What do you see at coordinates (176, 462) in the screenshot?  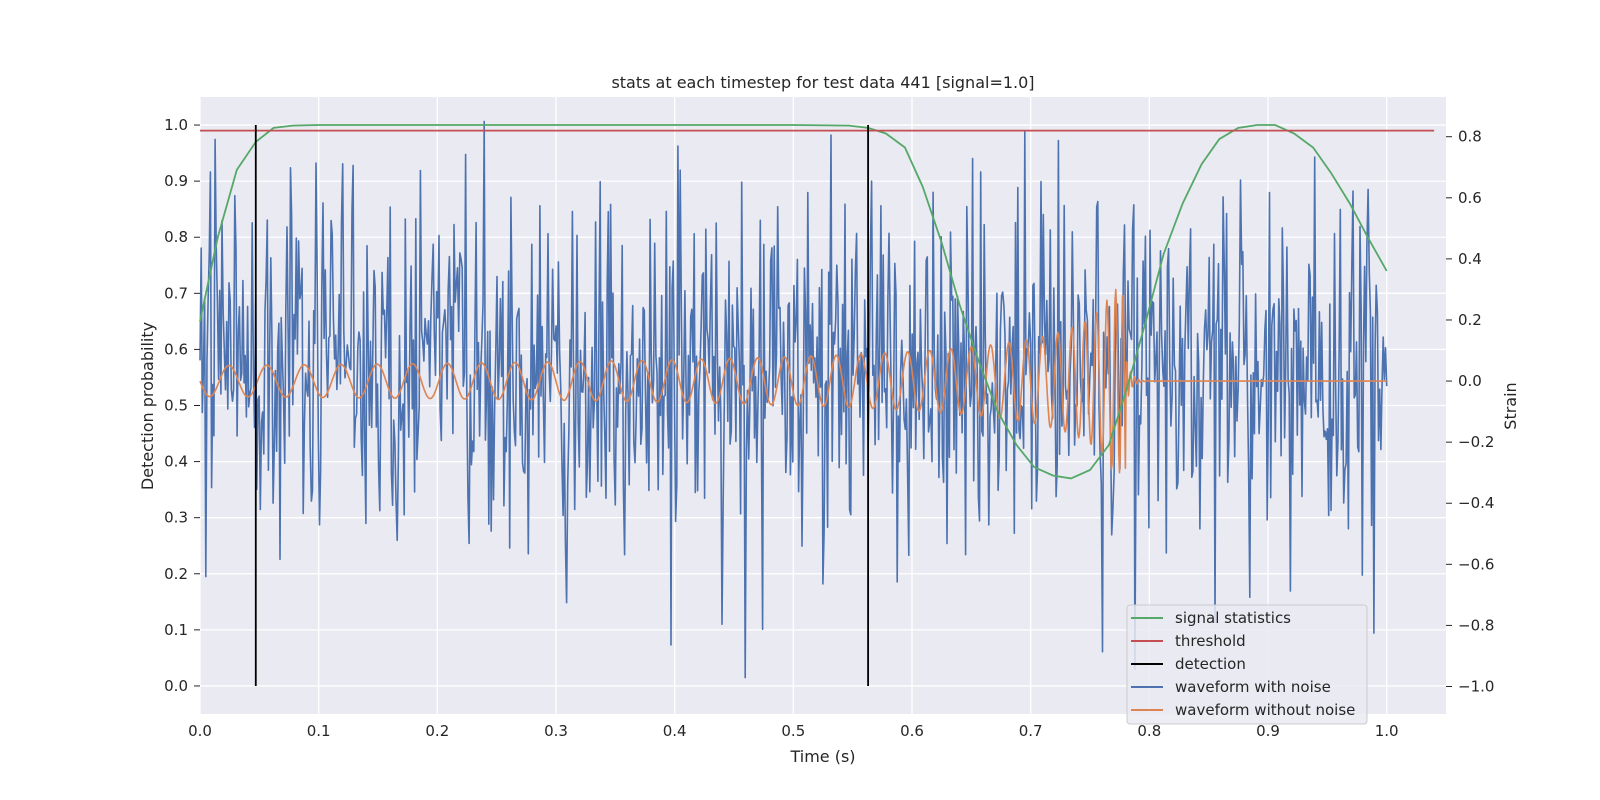 I see `y-tick-label: 0.4` at bounding box center [176, 462].